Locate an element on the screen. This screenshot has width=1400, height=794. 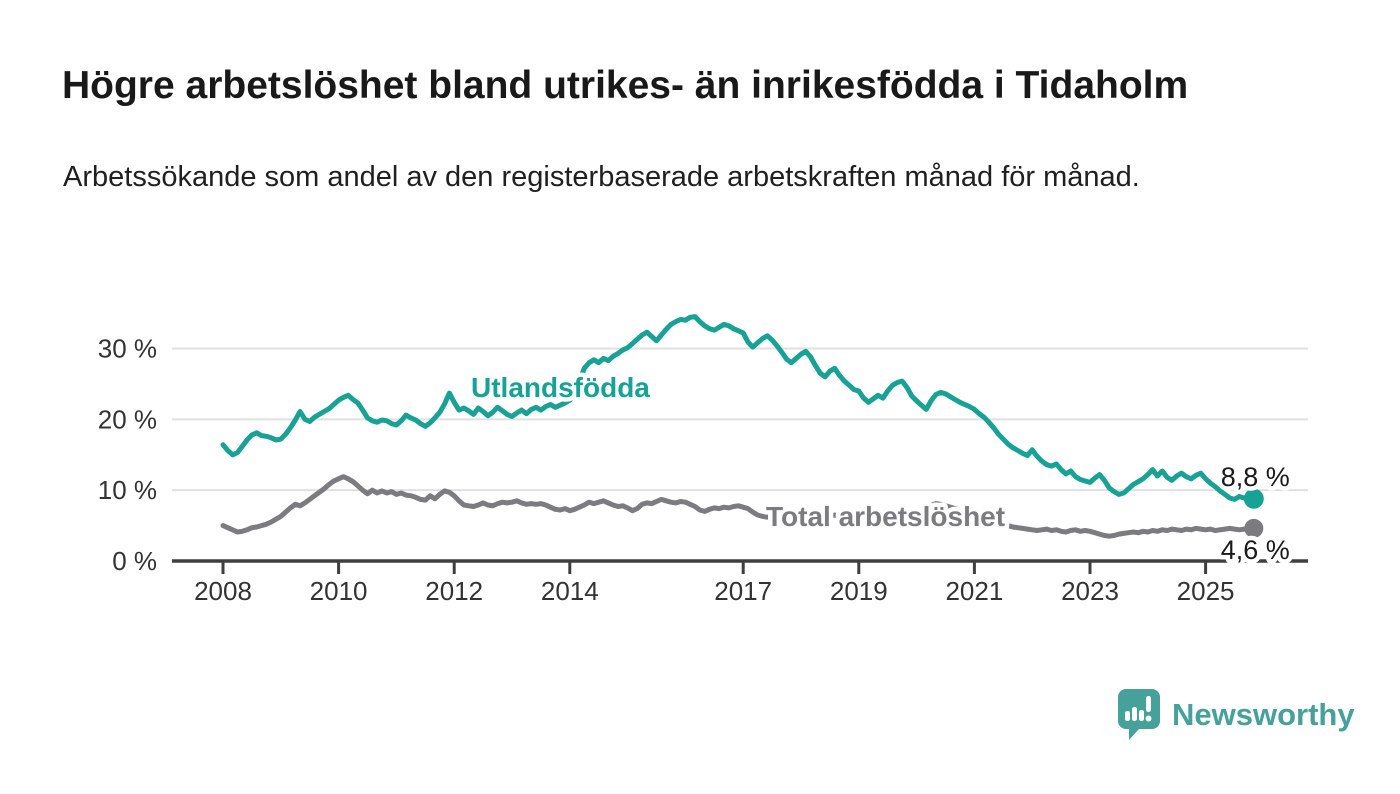
newsworthy-logo: Newsworthy is located at coordinates (1236, 715).